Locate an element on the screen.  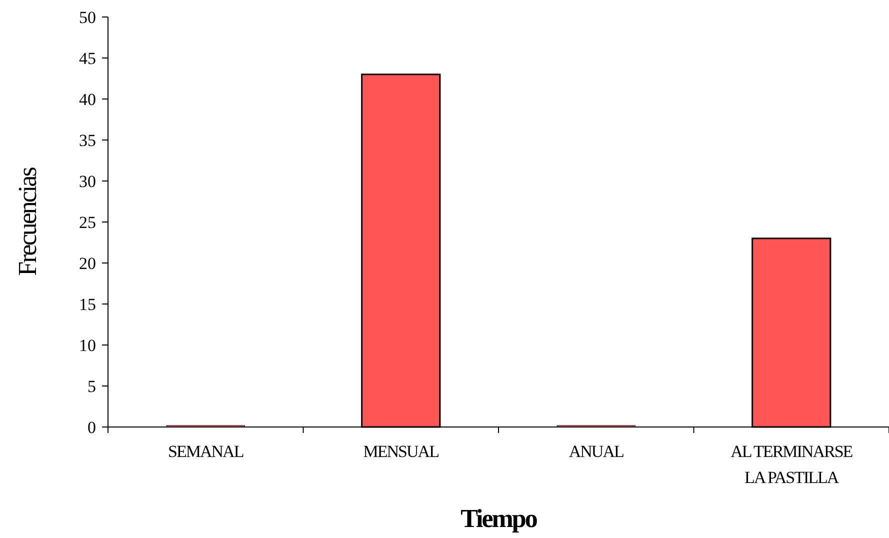
y-tick-label: 35 is located at coordinates (87, 140).